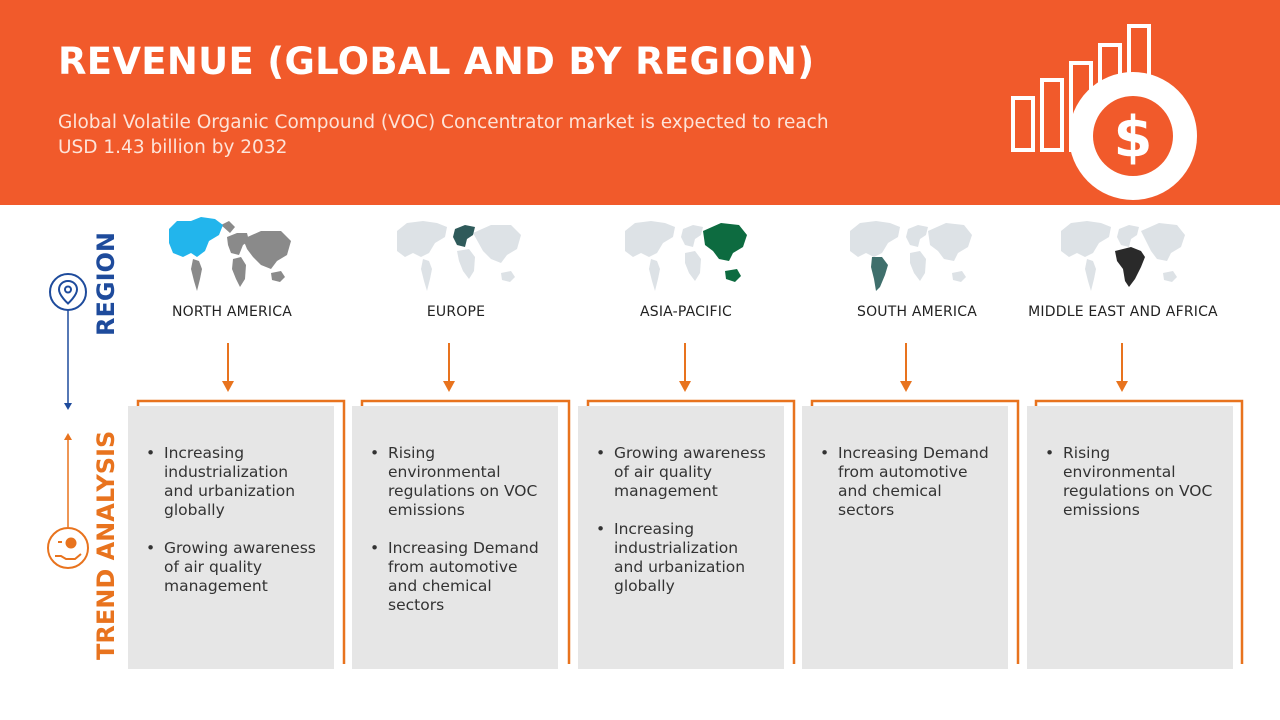 This screenshot has width=1280, height=720. What do you see at coordinates (459, 256) in the screenshot?
I see `europe-map-icon` at bounding box center [459, 256].